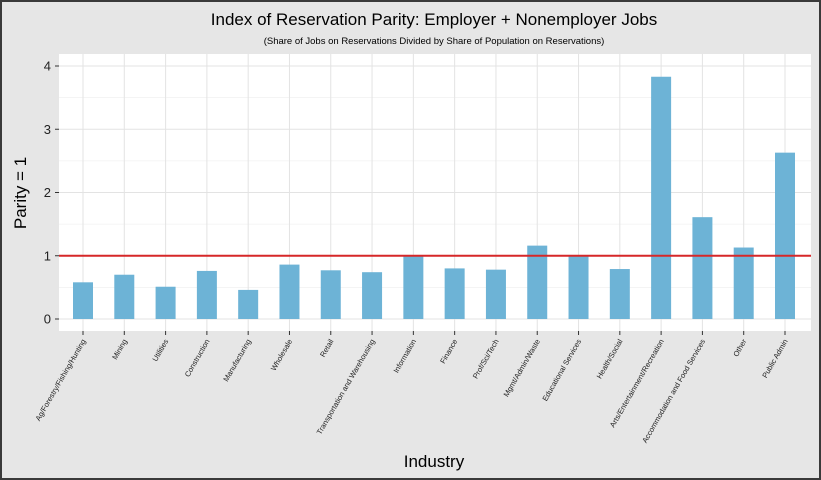 Image resolution: width=821 pixels, height=480 pixels. I want to click on y-axis-ticks: 0 1 2 3 4, so click(51, 193).